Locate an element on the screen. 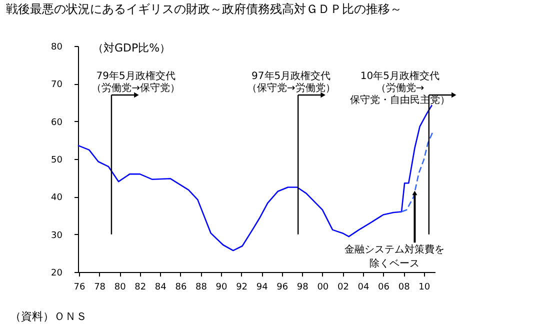  x-tick-label: 86 is located at coordinates (181, 287).